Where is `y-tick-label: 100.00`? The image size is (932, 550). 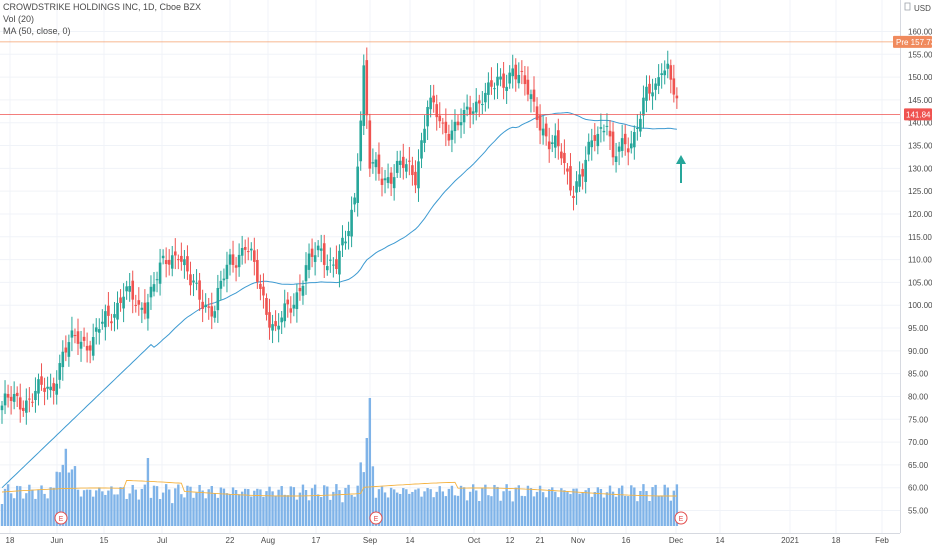
y-tick-label: 100.00 is located at coordinates (920, 305).